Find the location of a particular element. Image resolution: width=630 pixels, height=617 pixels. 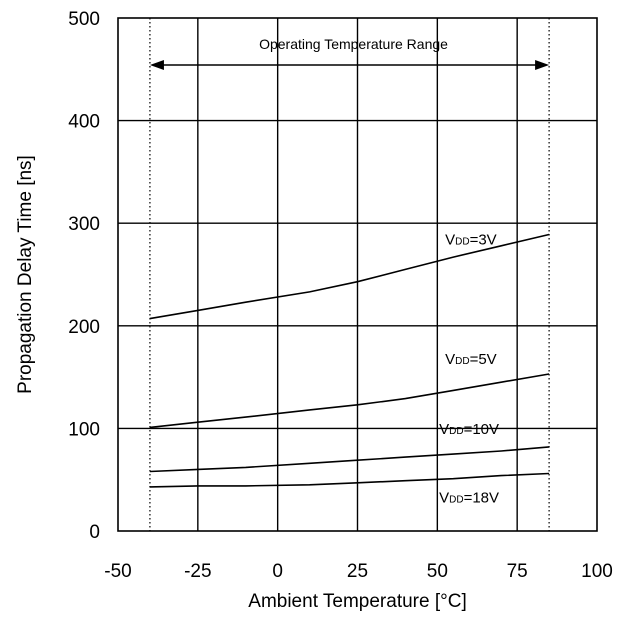

series-label: VDD=3V is located at coordinates (471, 239).